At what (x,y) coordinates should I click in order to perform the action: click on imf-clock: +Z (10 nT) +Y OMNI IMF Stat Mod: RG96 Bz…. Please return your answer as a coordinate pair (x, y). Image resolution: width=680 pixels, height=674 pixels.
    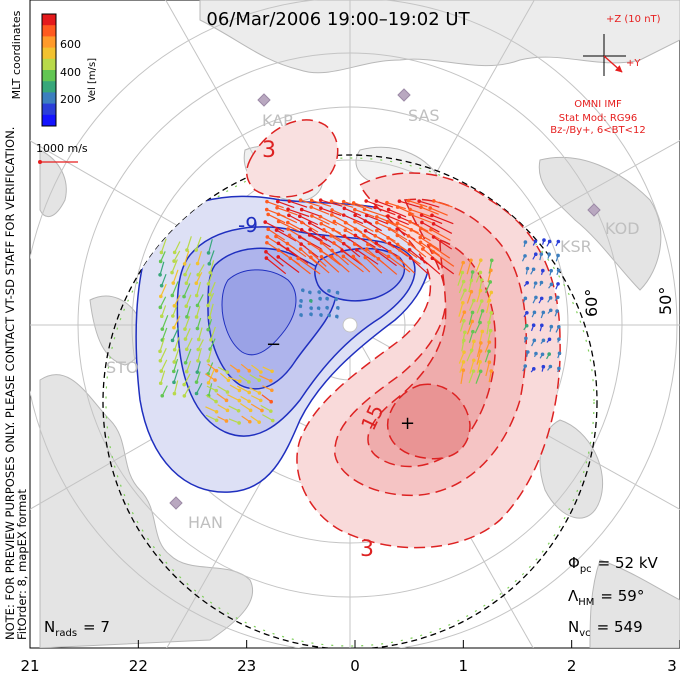
    Looking at the image, I should click on (605, 75).